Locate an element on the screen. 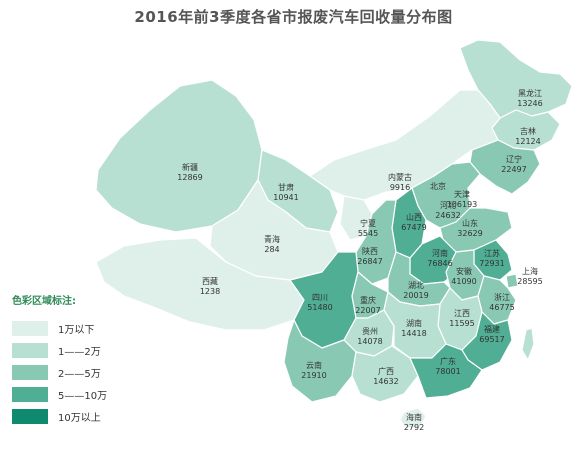 The width and height of the screenshot is (587, 462). label-hunan-value: 14418 is located at coordinates (413, 333).